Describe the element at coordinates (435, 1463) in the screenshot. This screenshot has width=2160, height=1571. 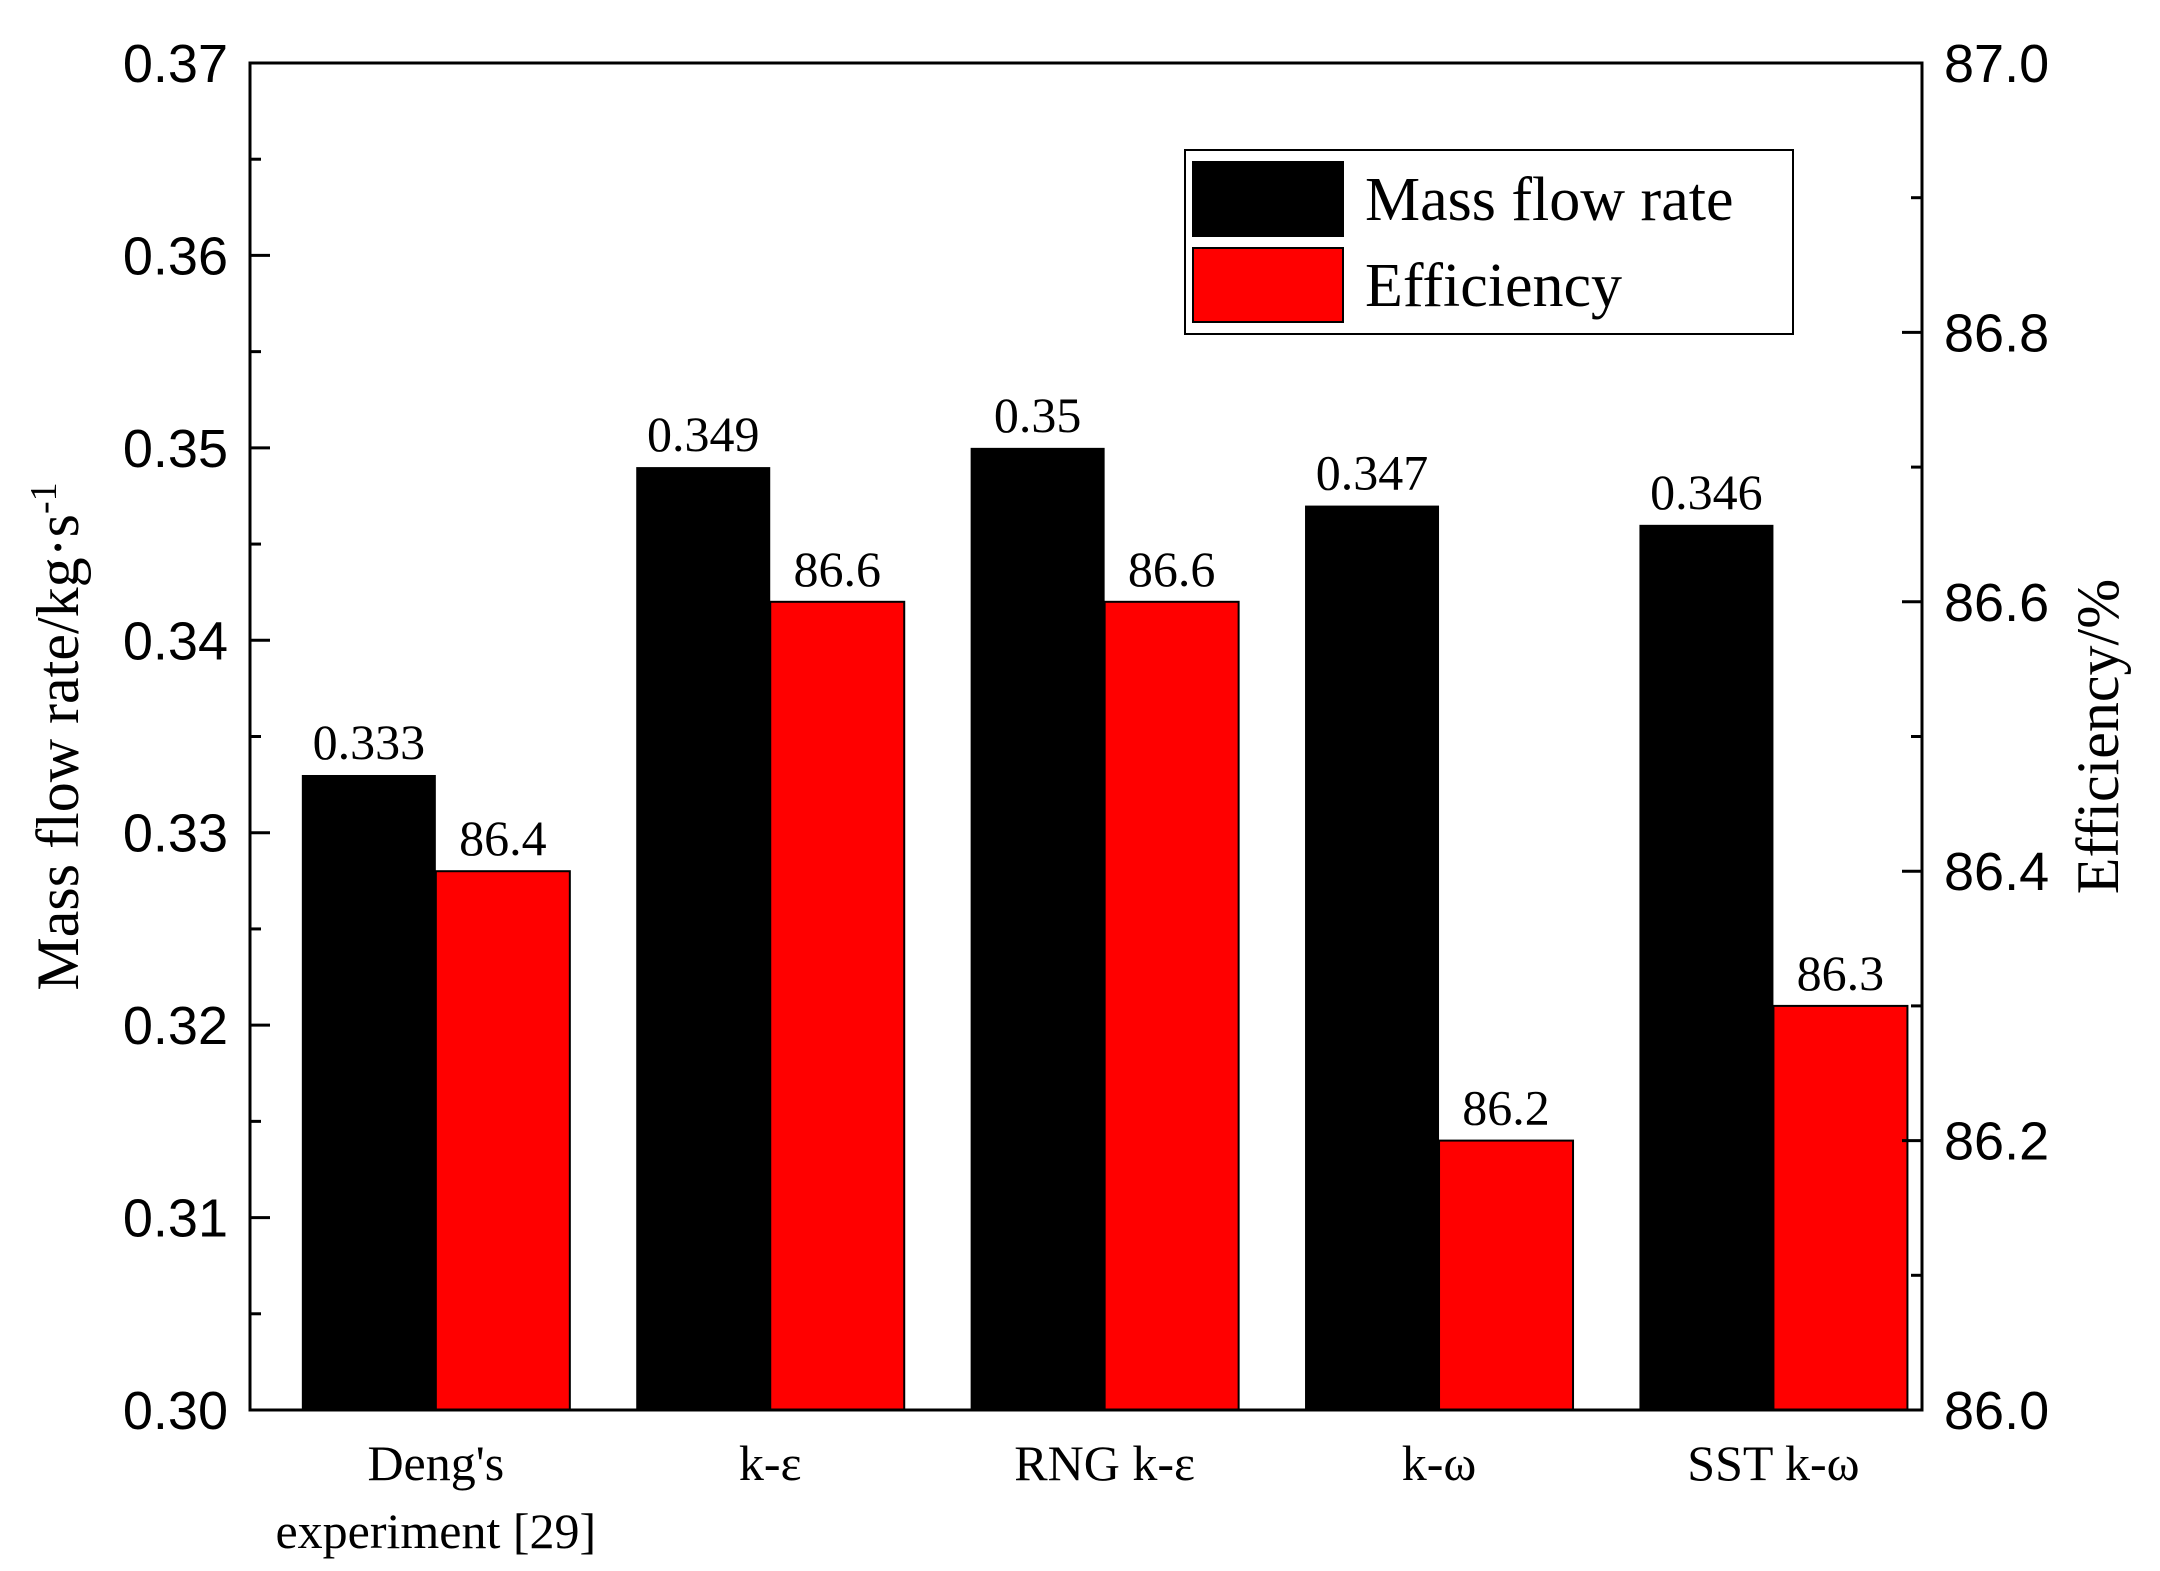
I see `x-tick-label: Deng's` at that location.